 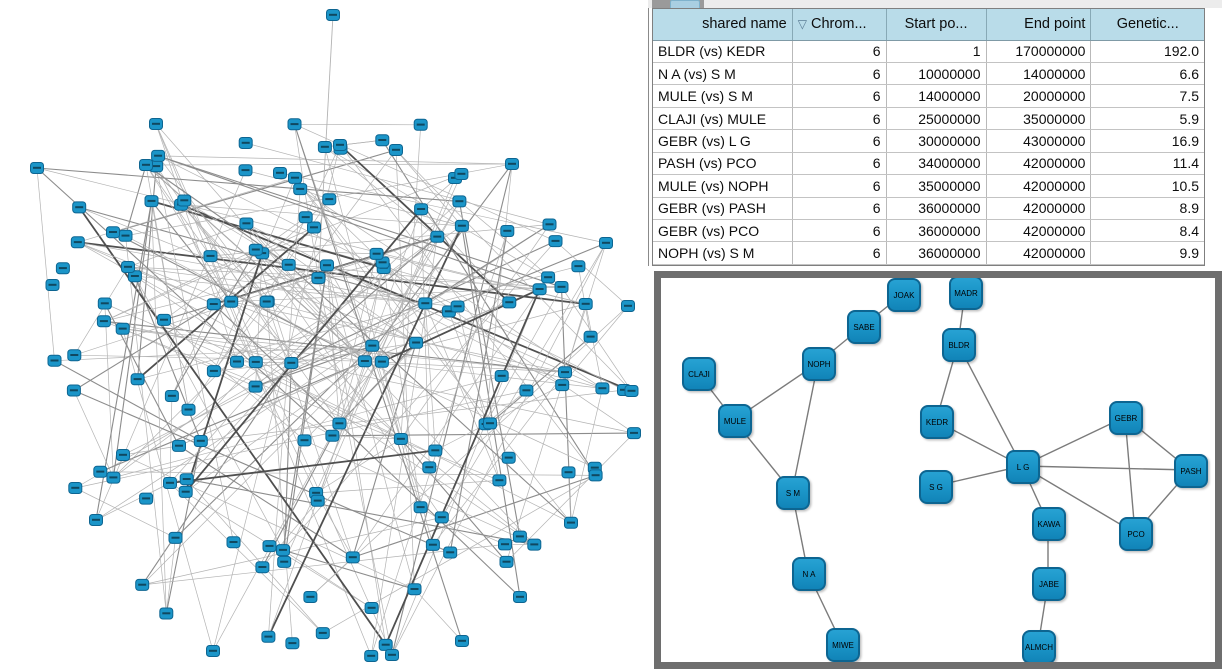 I want to click on table-row: MULE (vs) NOPH 6 35000000 42000000 10.5, so click(x=928, y=186).